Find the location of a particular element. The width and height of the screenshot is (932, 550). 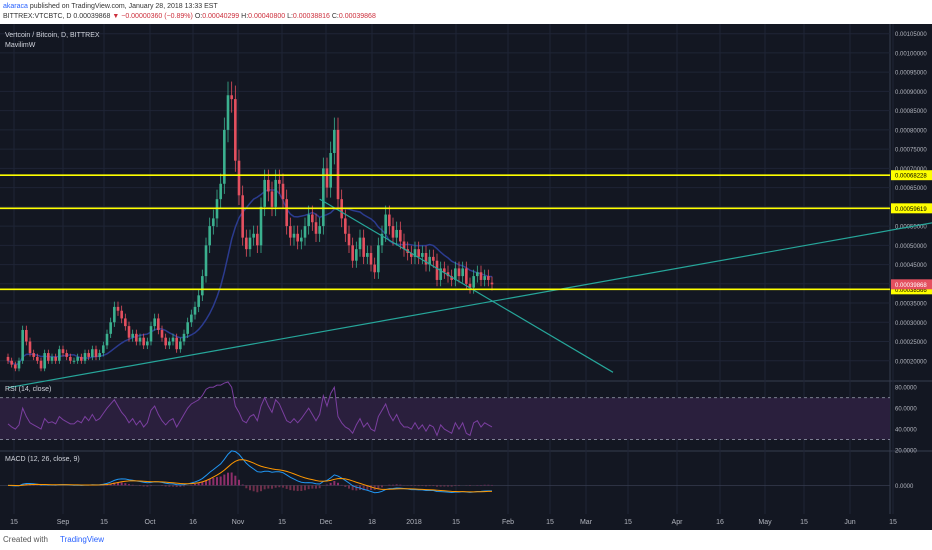

y-tick-label: 0.00070000 is located at coordinates (911, 170).